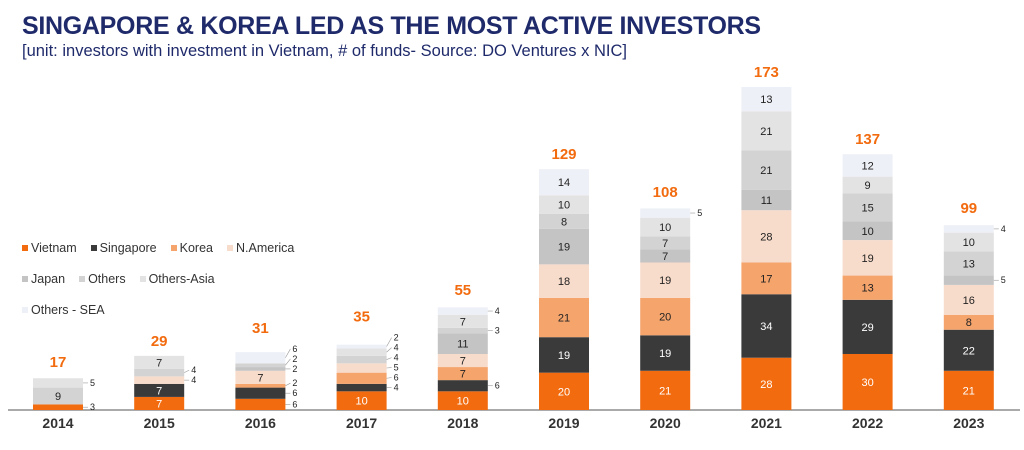 The image size is (1024, 450). What do you see at coordinates (159, 341) in the screenshot?
I see `total-label: 29` at bounding box center [159, 341].